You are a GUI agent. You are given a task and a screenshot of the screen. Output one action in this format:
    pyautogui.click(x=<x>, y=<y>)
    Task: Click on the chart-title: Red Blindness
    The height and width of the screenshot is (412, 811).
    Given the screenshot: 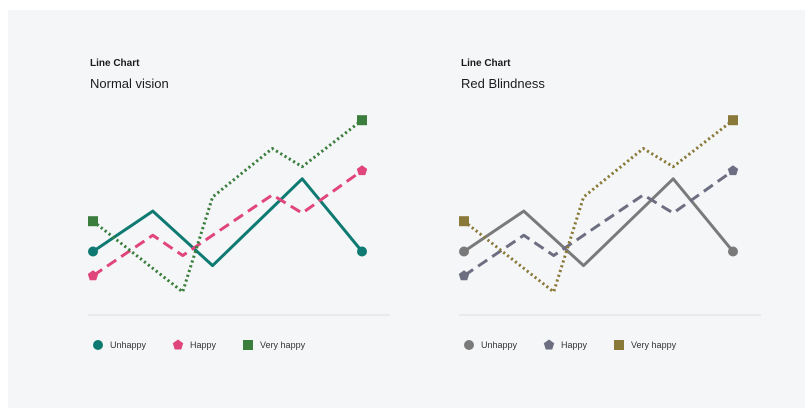 What is the action you would take?
    pyautogui.click(x=503, y=83)
    